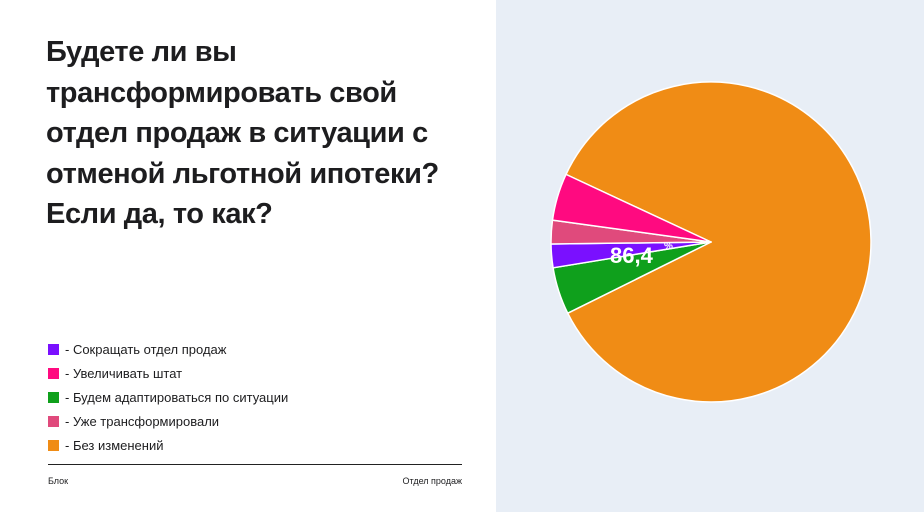 The width and height of the screenshot is (924, 512). I want to click on slice-value-unit: %, so click(668, 246).